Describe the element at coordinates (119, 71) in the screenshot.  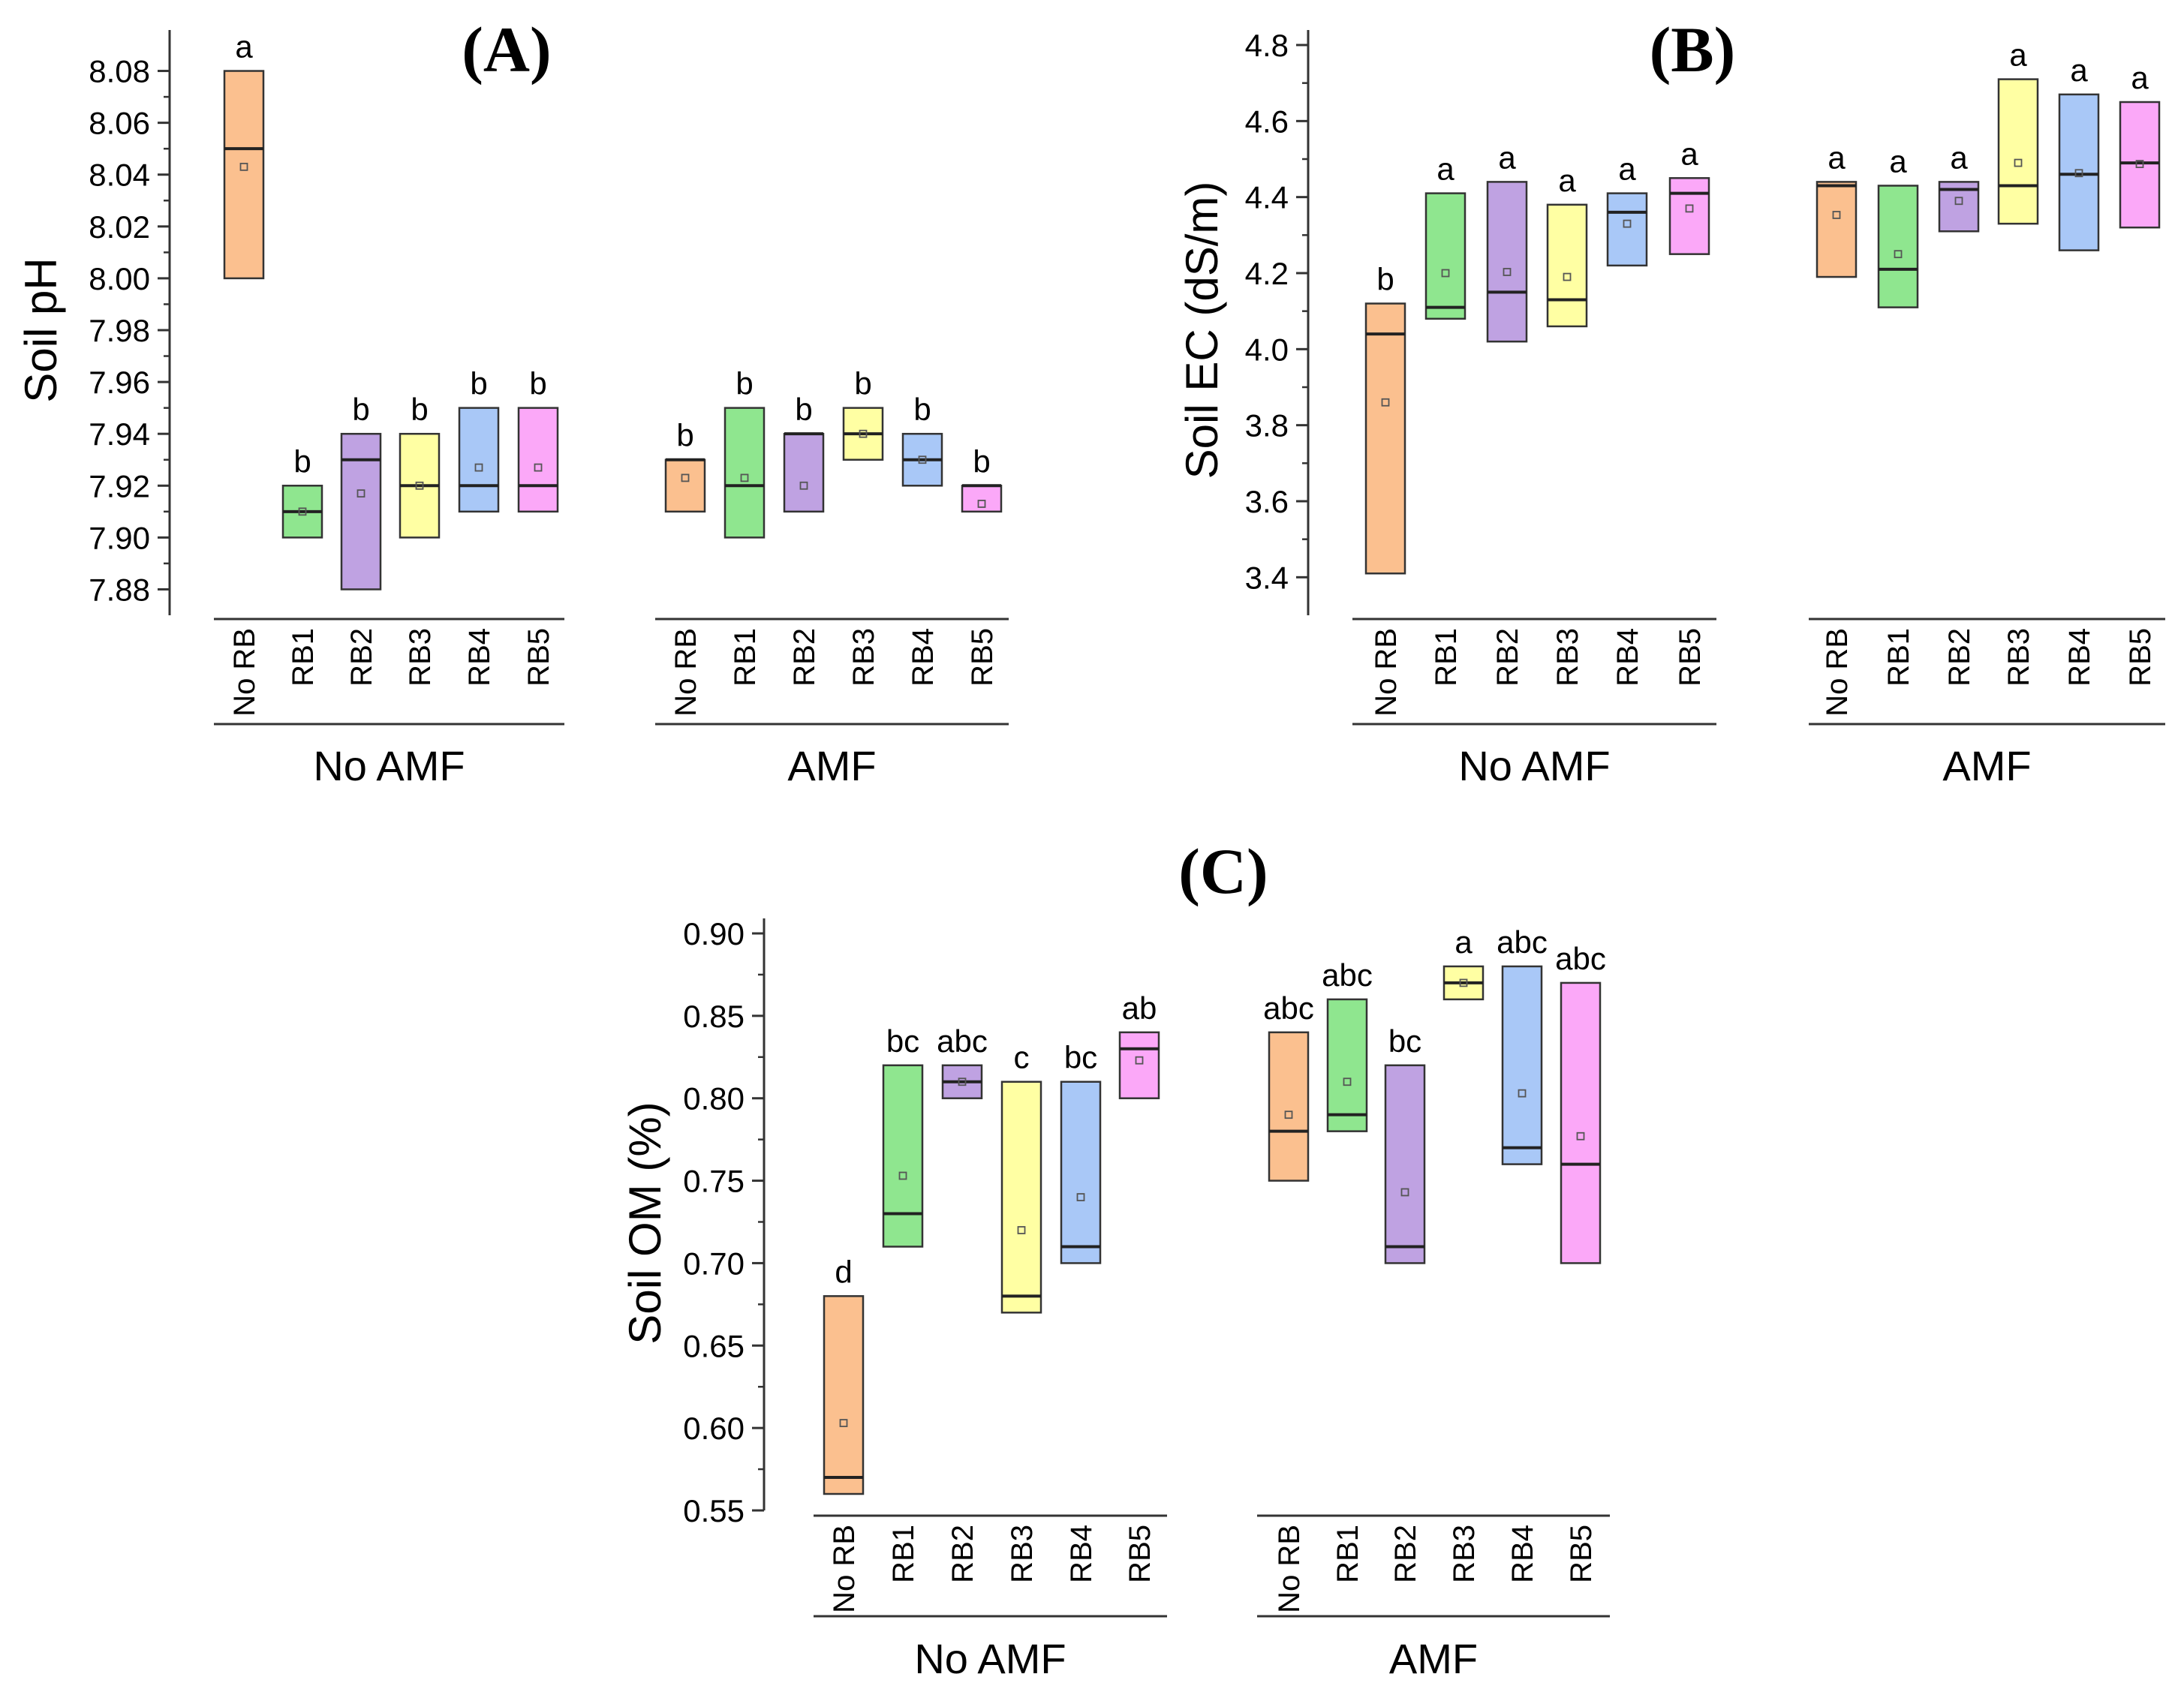
I see `y-tick-label: 8.08` at that location.